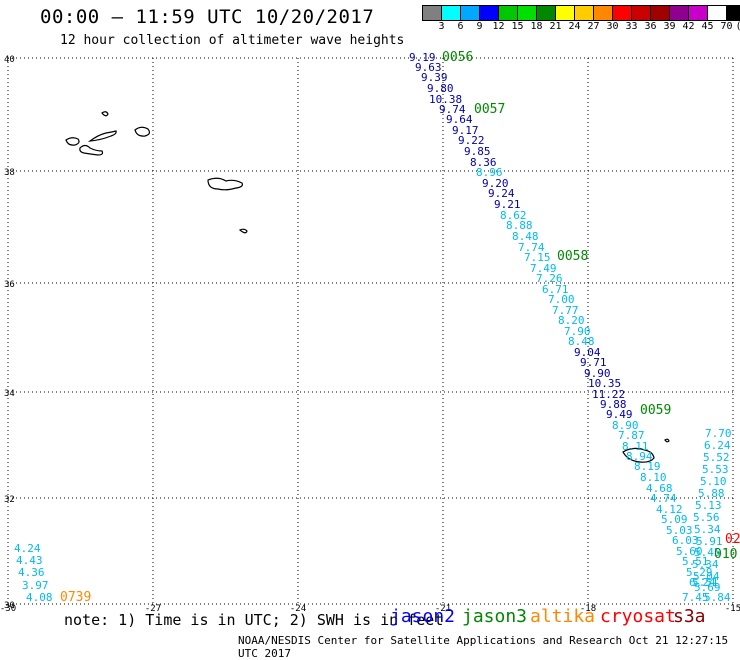  Describe the element at coordinates (72, 141) in the screenshot. I see `flores-island` at that location.